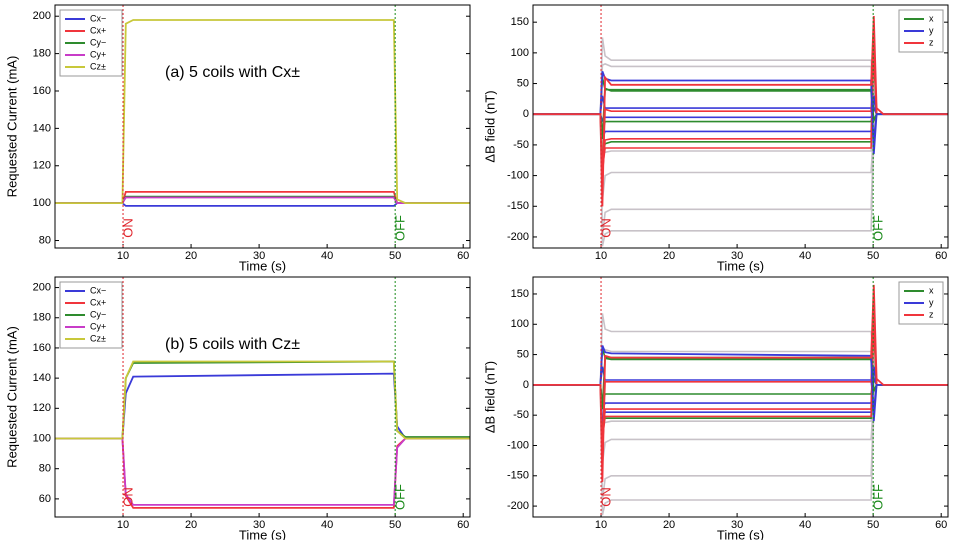 The height and width of the screenshot is (540, 958). I want to click on legend-label: Cx+, so click(98, 302).